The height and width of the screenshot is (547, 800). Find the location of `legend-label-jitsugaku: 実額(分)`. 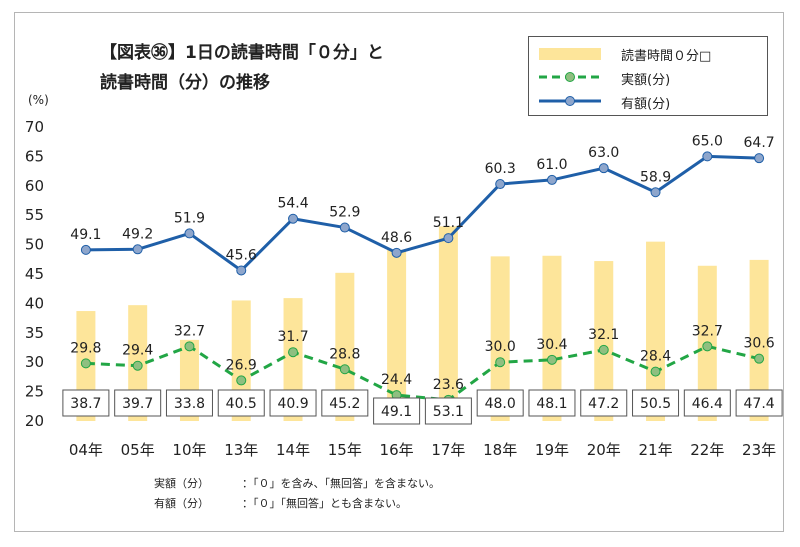

legend-label-jitsugaku: 実額(分) is located at coordinates (646, 80).